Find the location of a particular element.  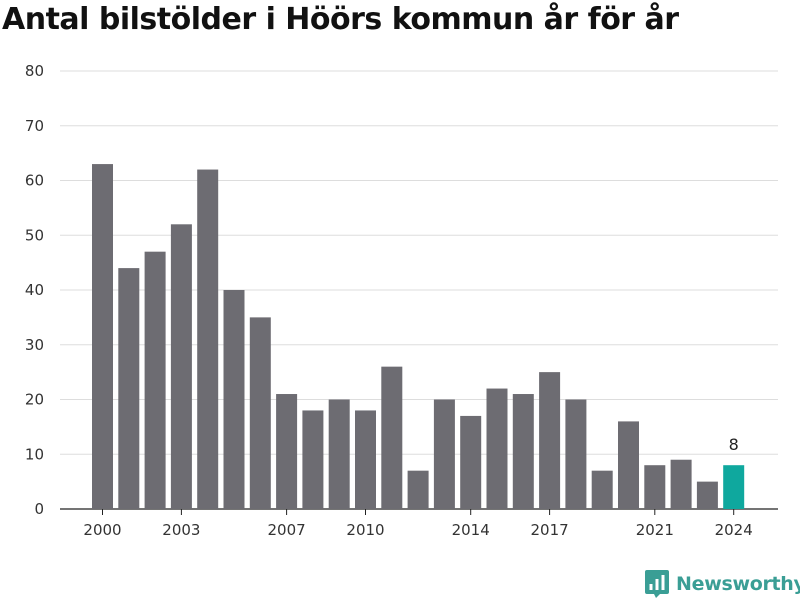

y-tick-label: 70 is located at coordinates (34, 126).